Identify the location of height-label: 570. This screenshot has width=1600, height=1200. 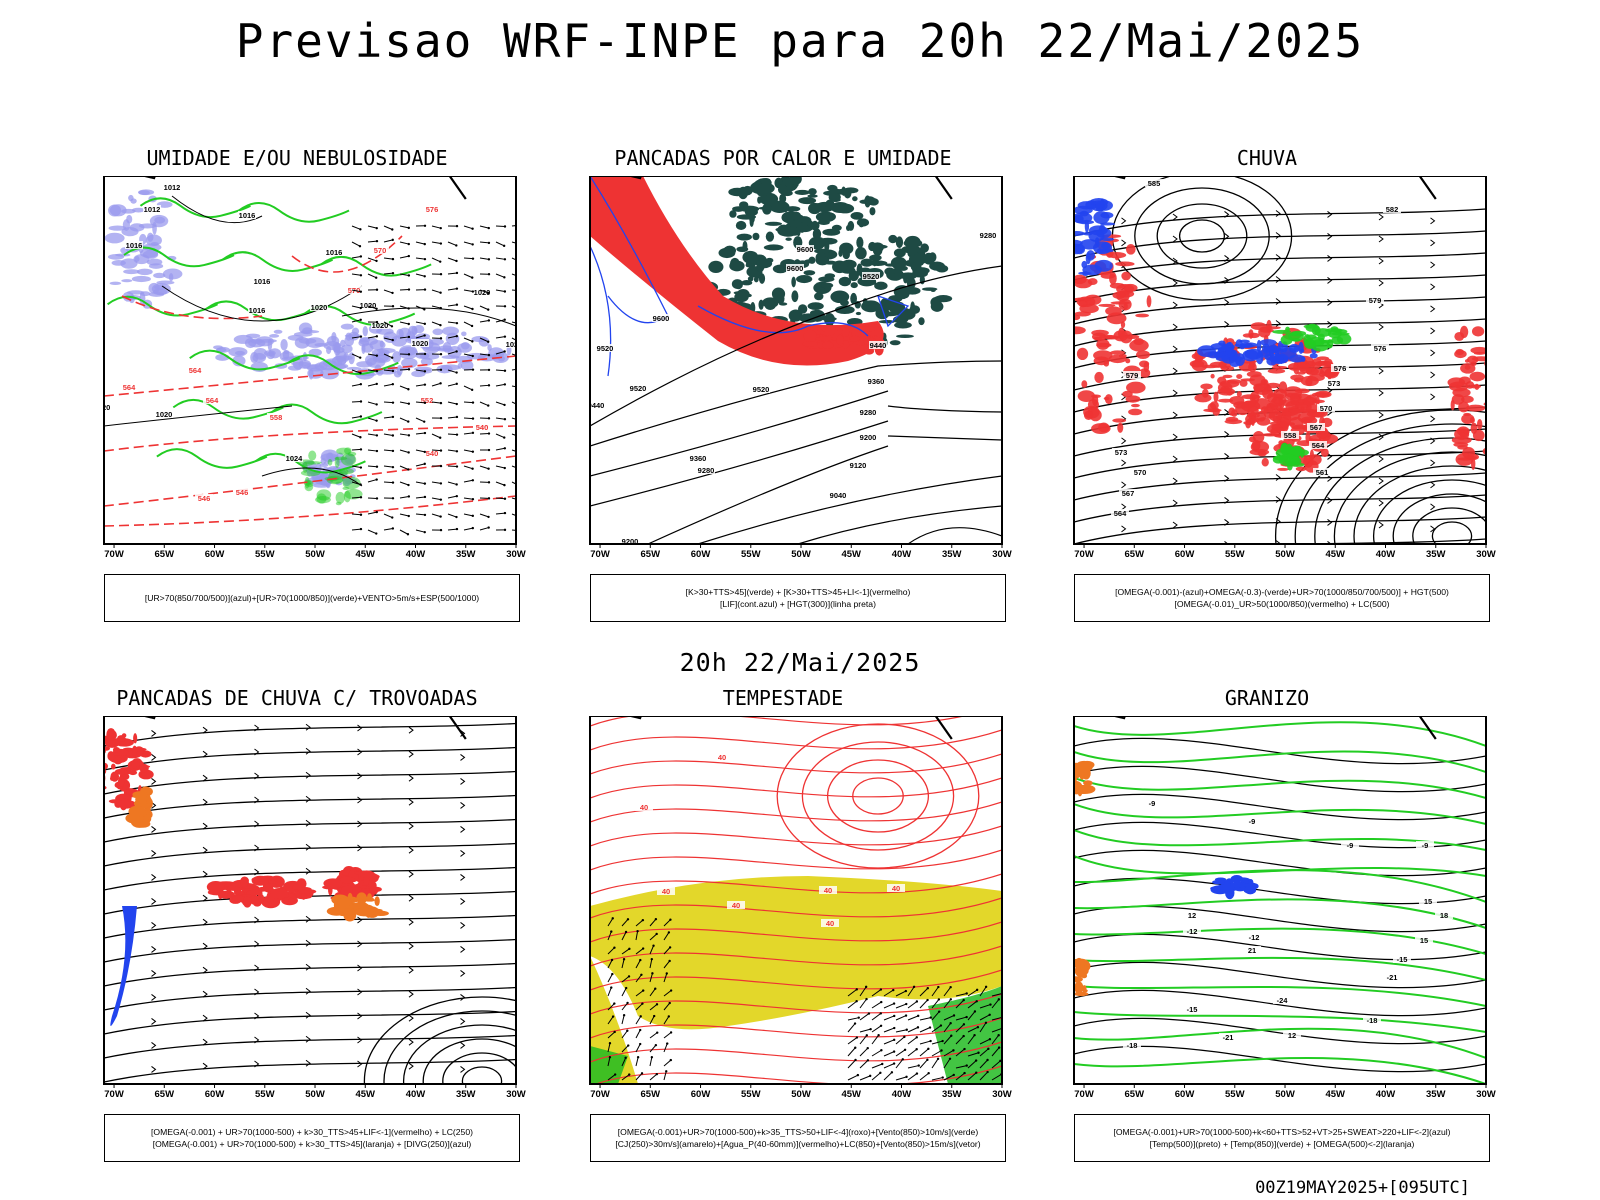
(1326, 408).